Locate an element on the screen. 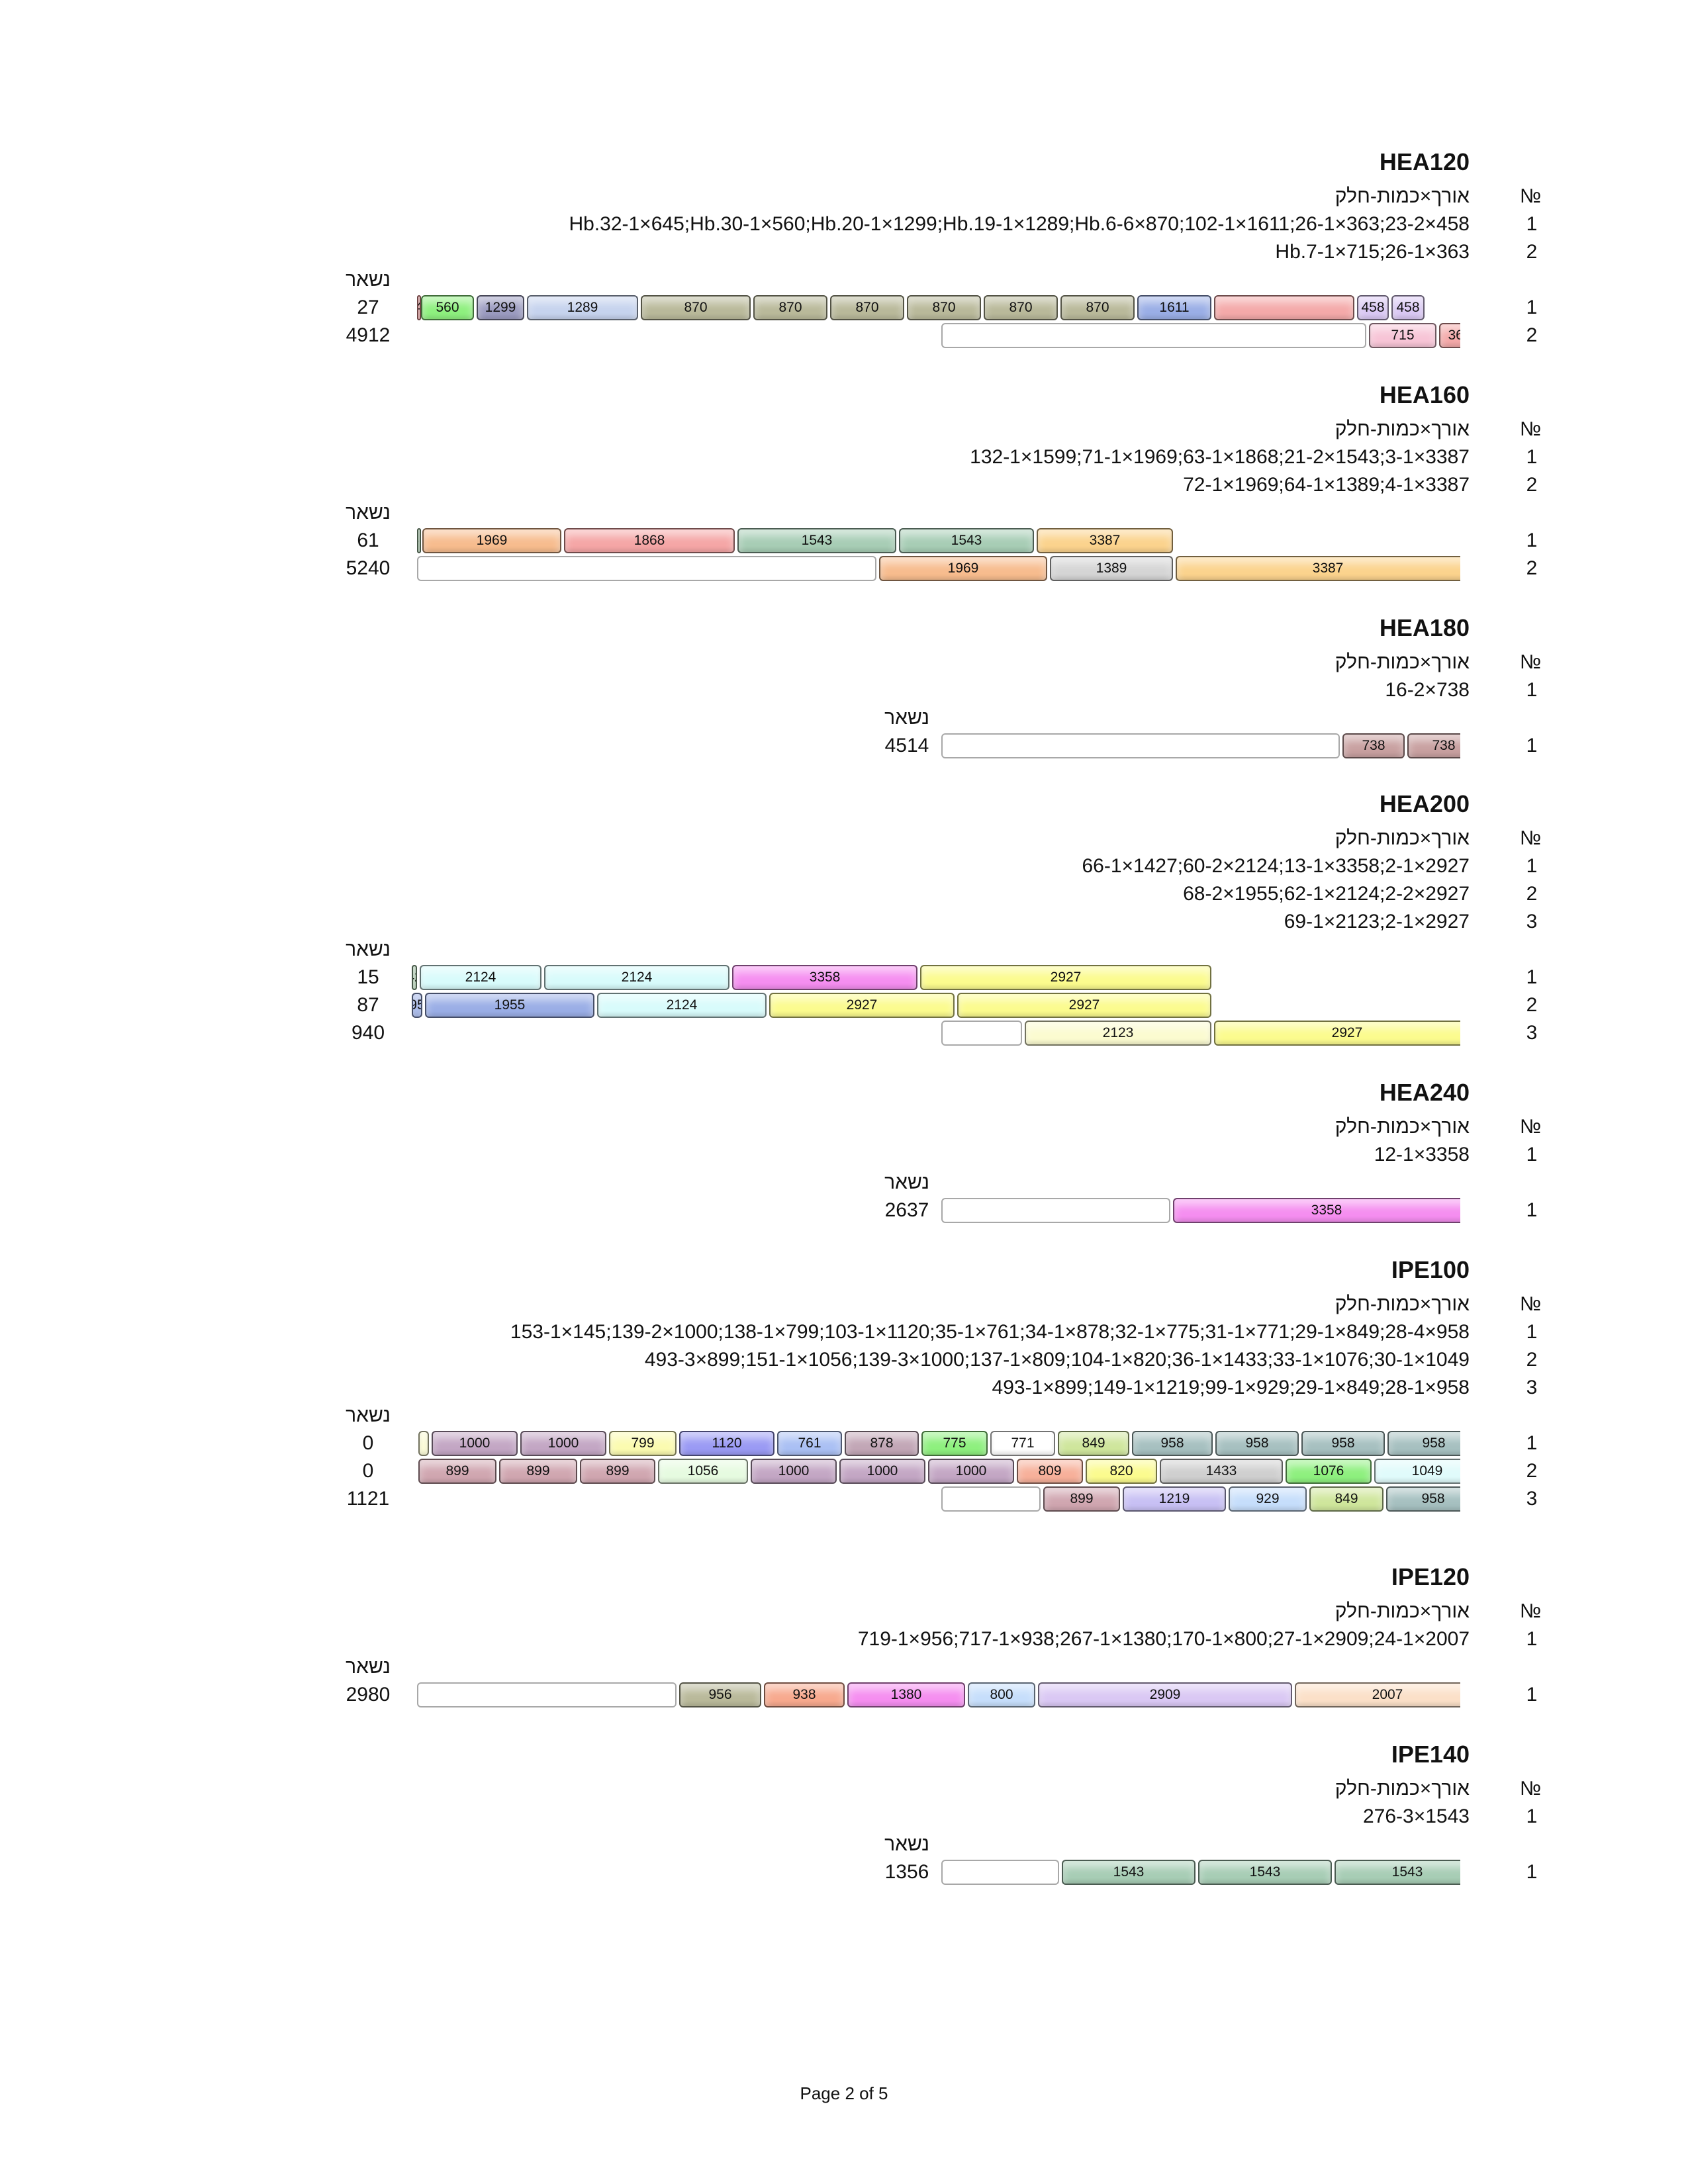 The width and height of the screenshot is (1688, 2184). cut-piece-segment: 1599 is located at coordinates (419, 540).